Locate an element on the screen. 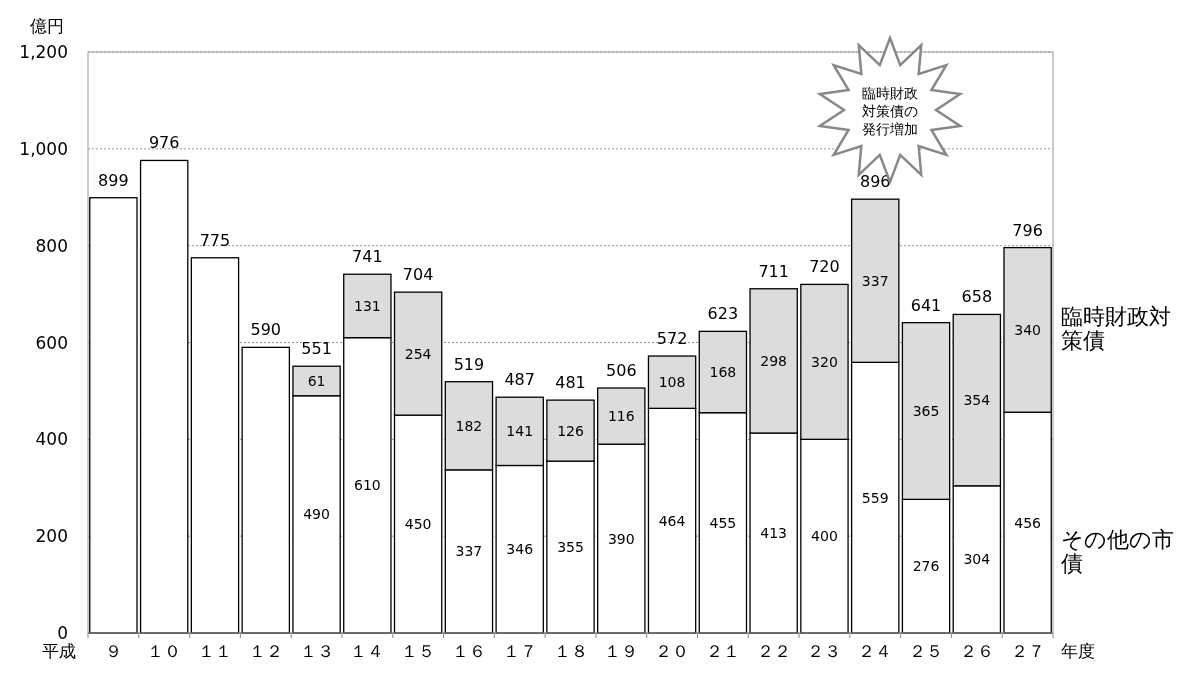 The height and width of the screenshot is (673, 1190). series-label: 臨時財政対策債 is located at coordinates (1116, 328).